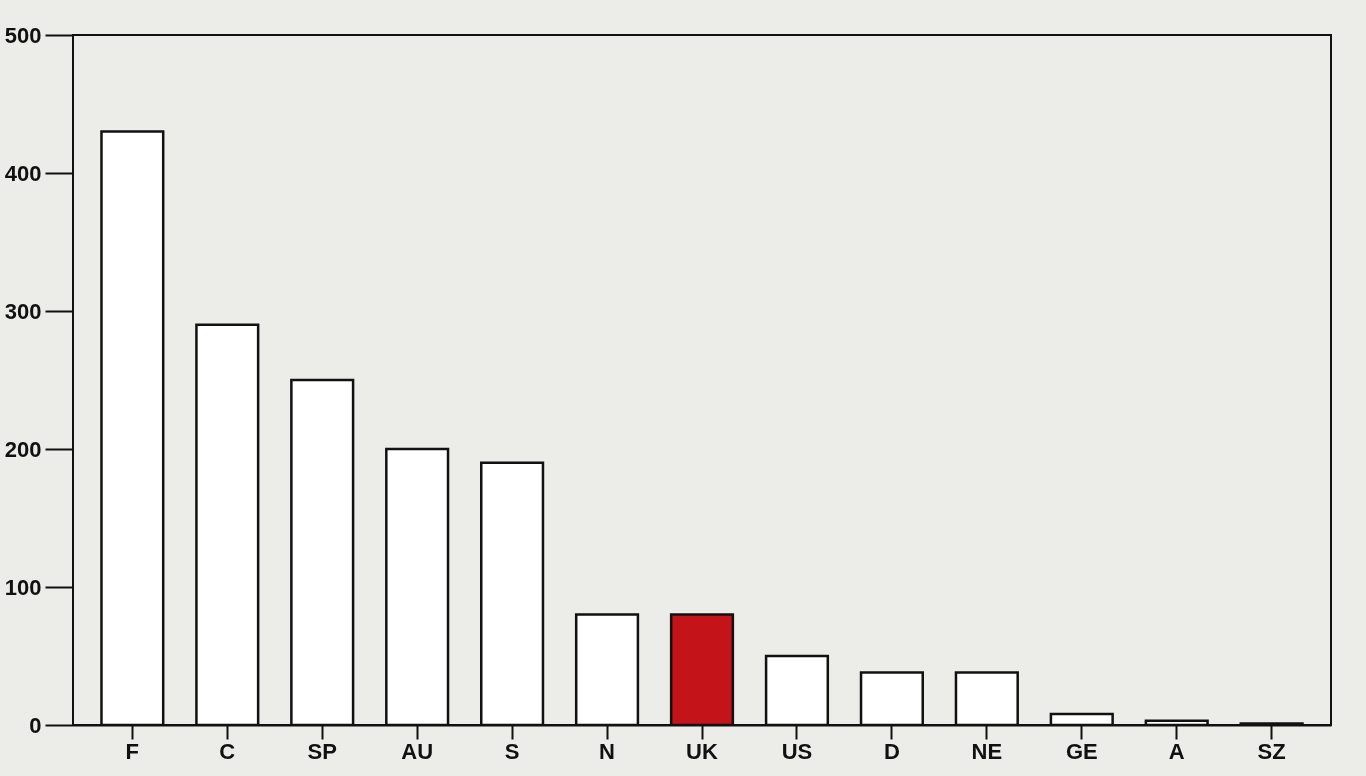  Describe the element at coordinates (132, 751) in the screenshot. I see `x-tick-label: F` at that location.